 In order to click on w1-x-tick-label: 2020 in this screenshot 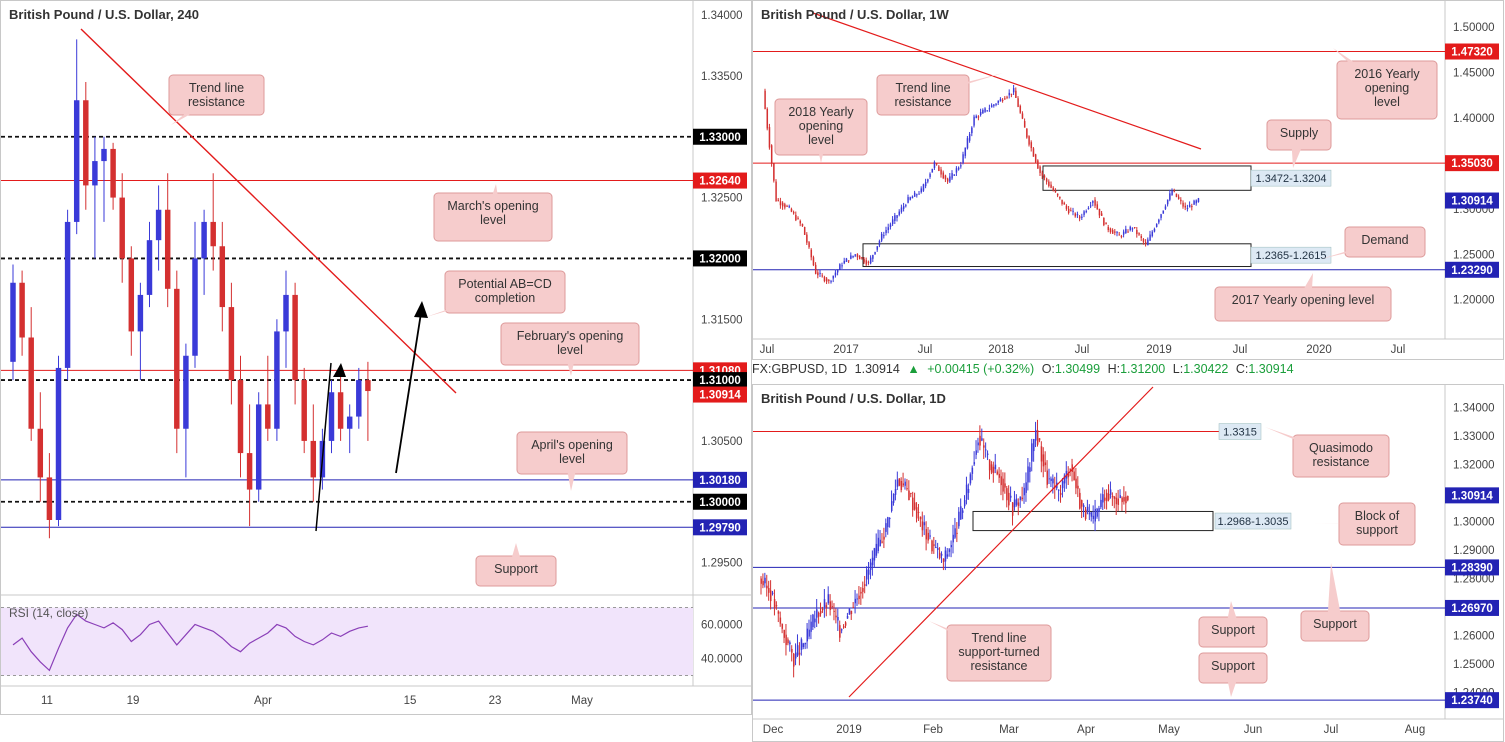, I will do `click(1319, 350)`.